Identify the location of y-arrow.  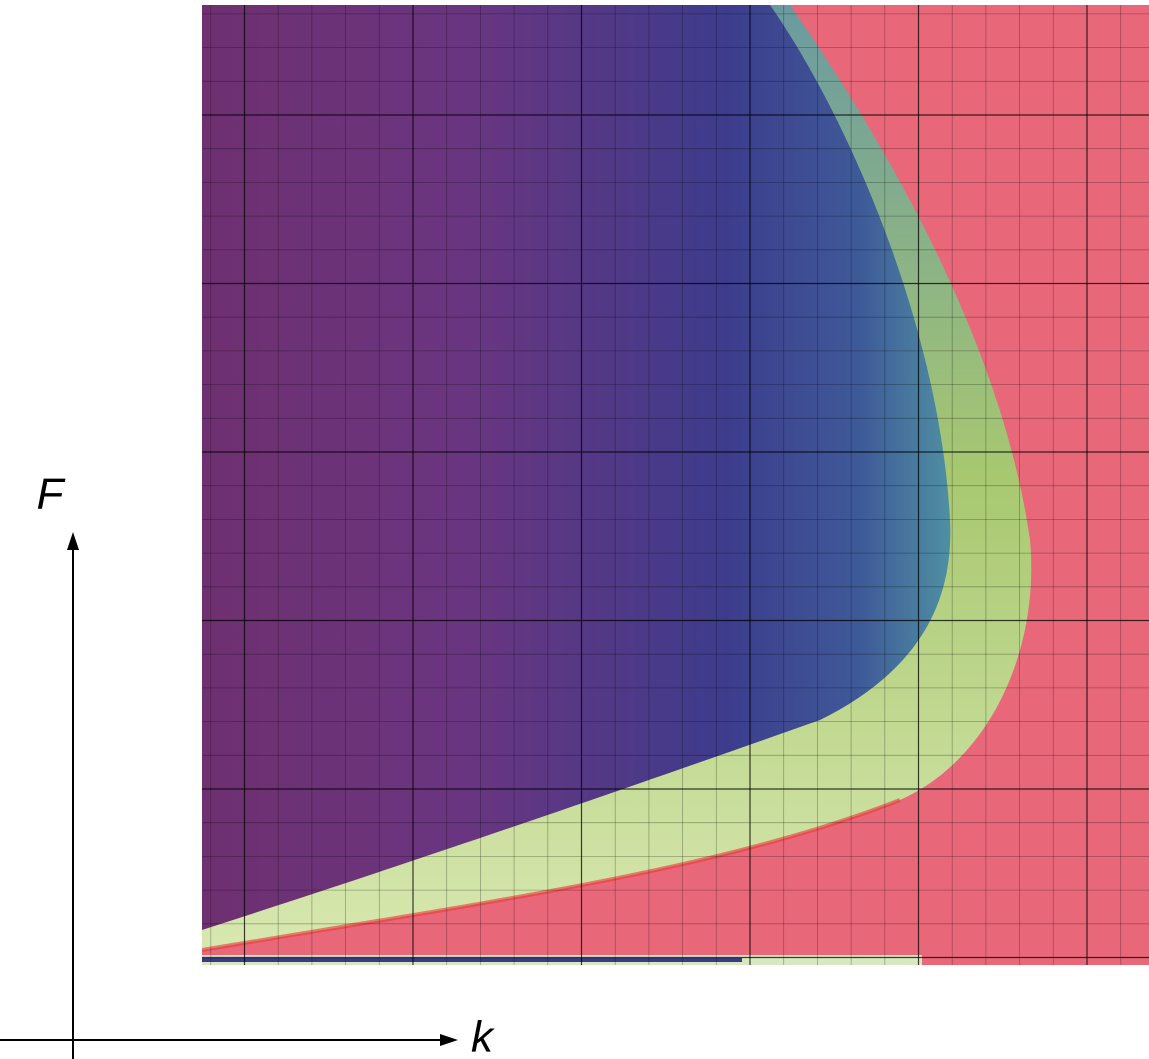
(73, 541).